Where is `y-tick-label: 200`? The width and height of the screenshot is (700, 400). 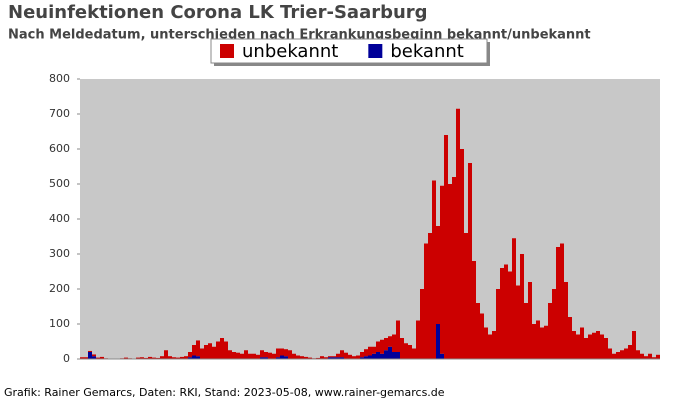 y-tick-label: 200 is located at coordinates (59, 288).